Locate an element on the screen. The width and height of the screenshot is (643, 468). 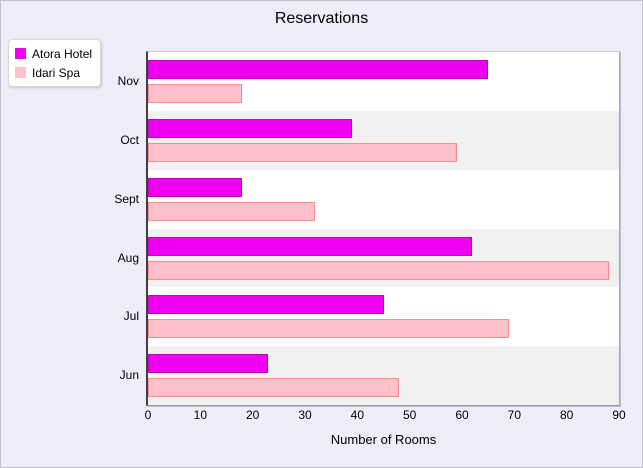
bar-atora-hotel-sept is located at coordinates (195, 187).